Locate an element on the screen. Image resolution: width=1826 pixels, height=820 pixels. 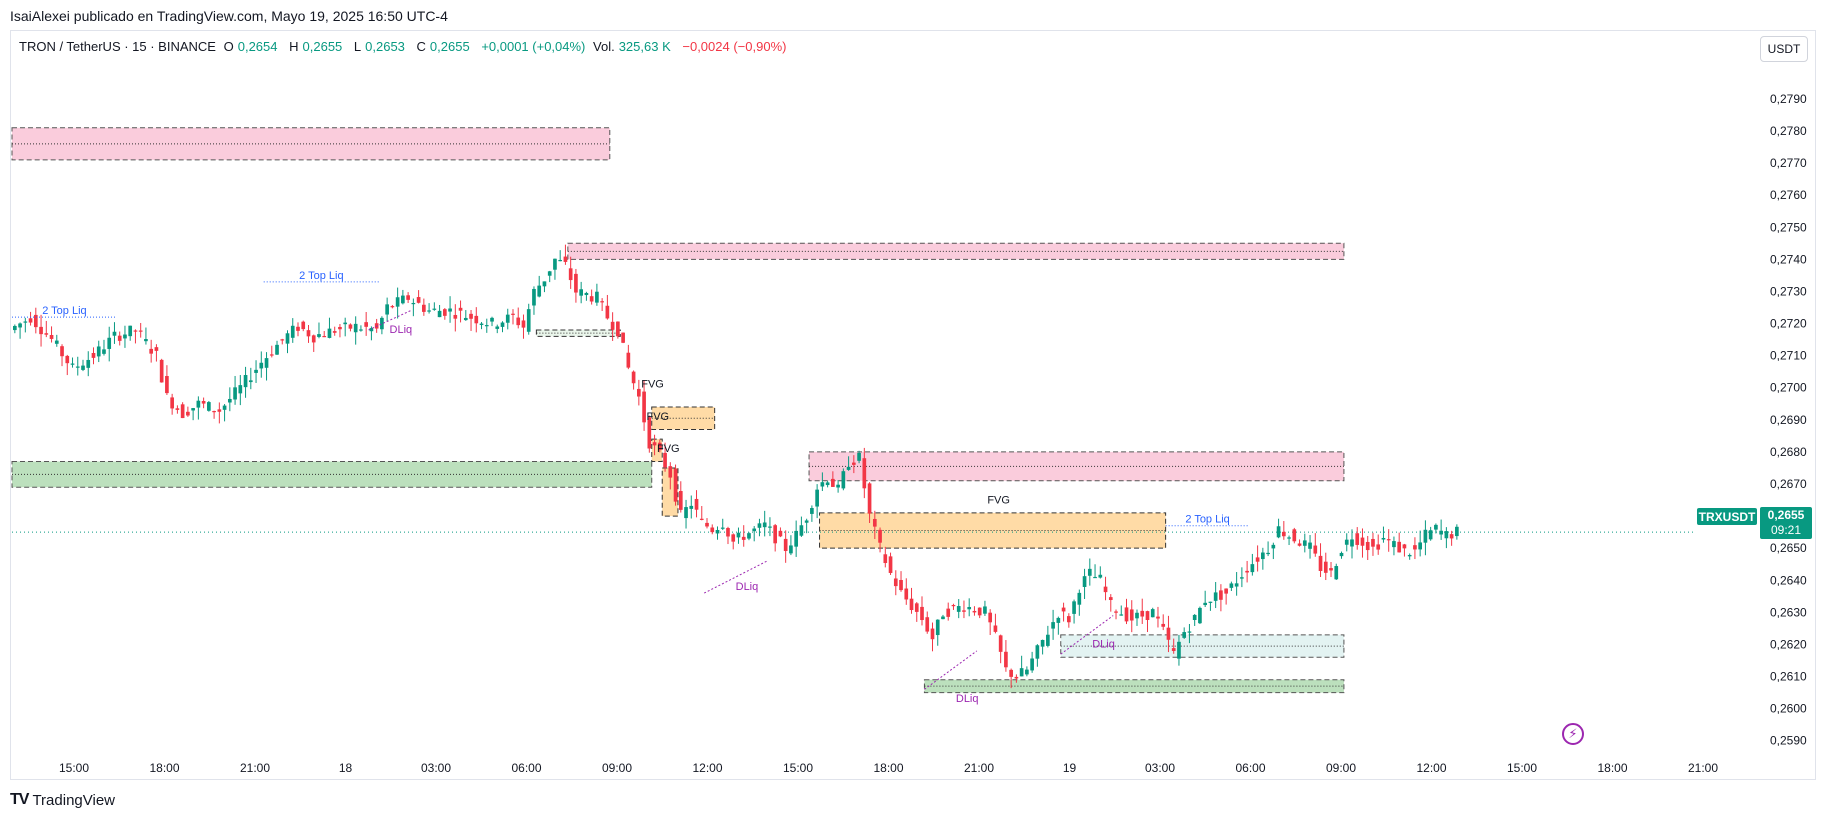
demand-zone is located at coordinates (1134, 686).